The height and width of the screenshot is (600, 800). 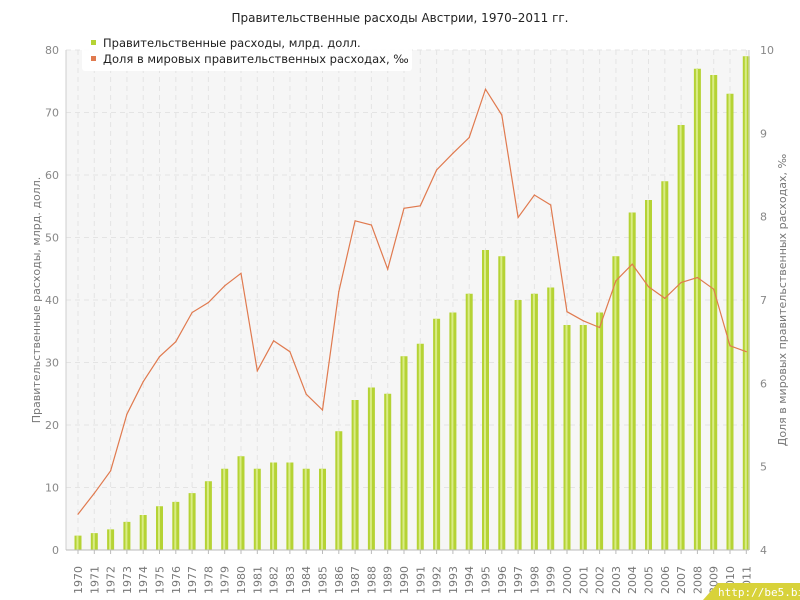 What do you see at coordinates (52, 363) in the screenshot?
I see `left-tick-label: 30` at bounding box center [52, 363].